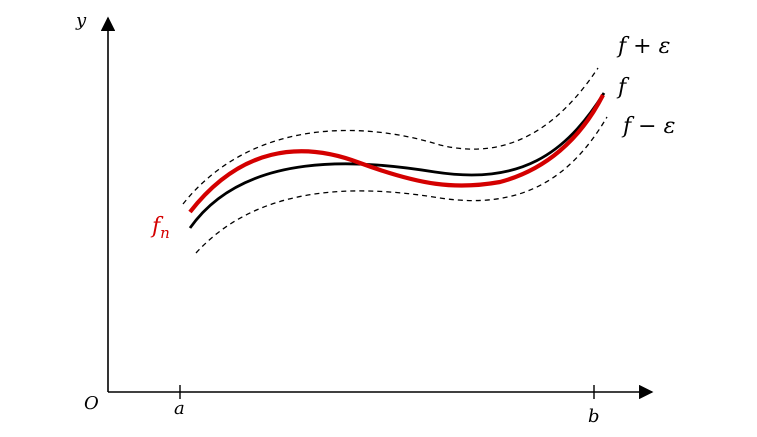 The width and height of the screenshot is (757, 437). What do you see at coordinates (643, 46) in the screenshot?
I see `upper-bound-label: f + ε` at bounding box center [643, 46].